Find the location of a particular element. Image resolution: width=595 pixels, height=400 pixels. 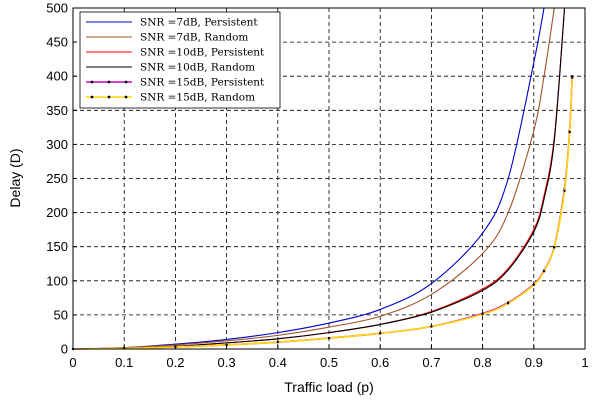

y-tick-label: 350 is located at coordinates (57, 110).